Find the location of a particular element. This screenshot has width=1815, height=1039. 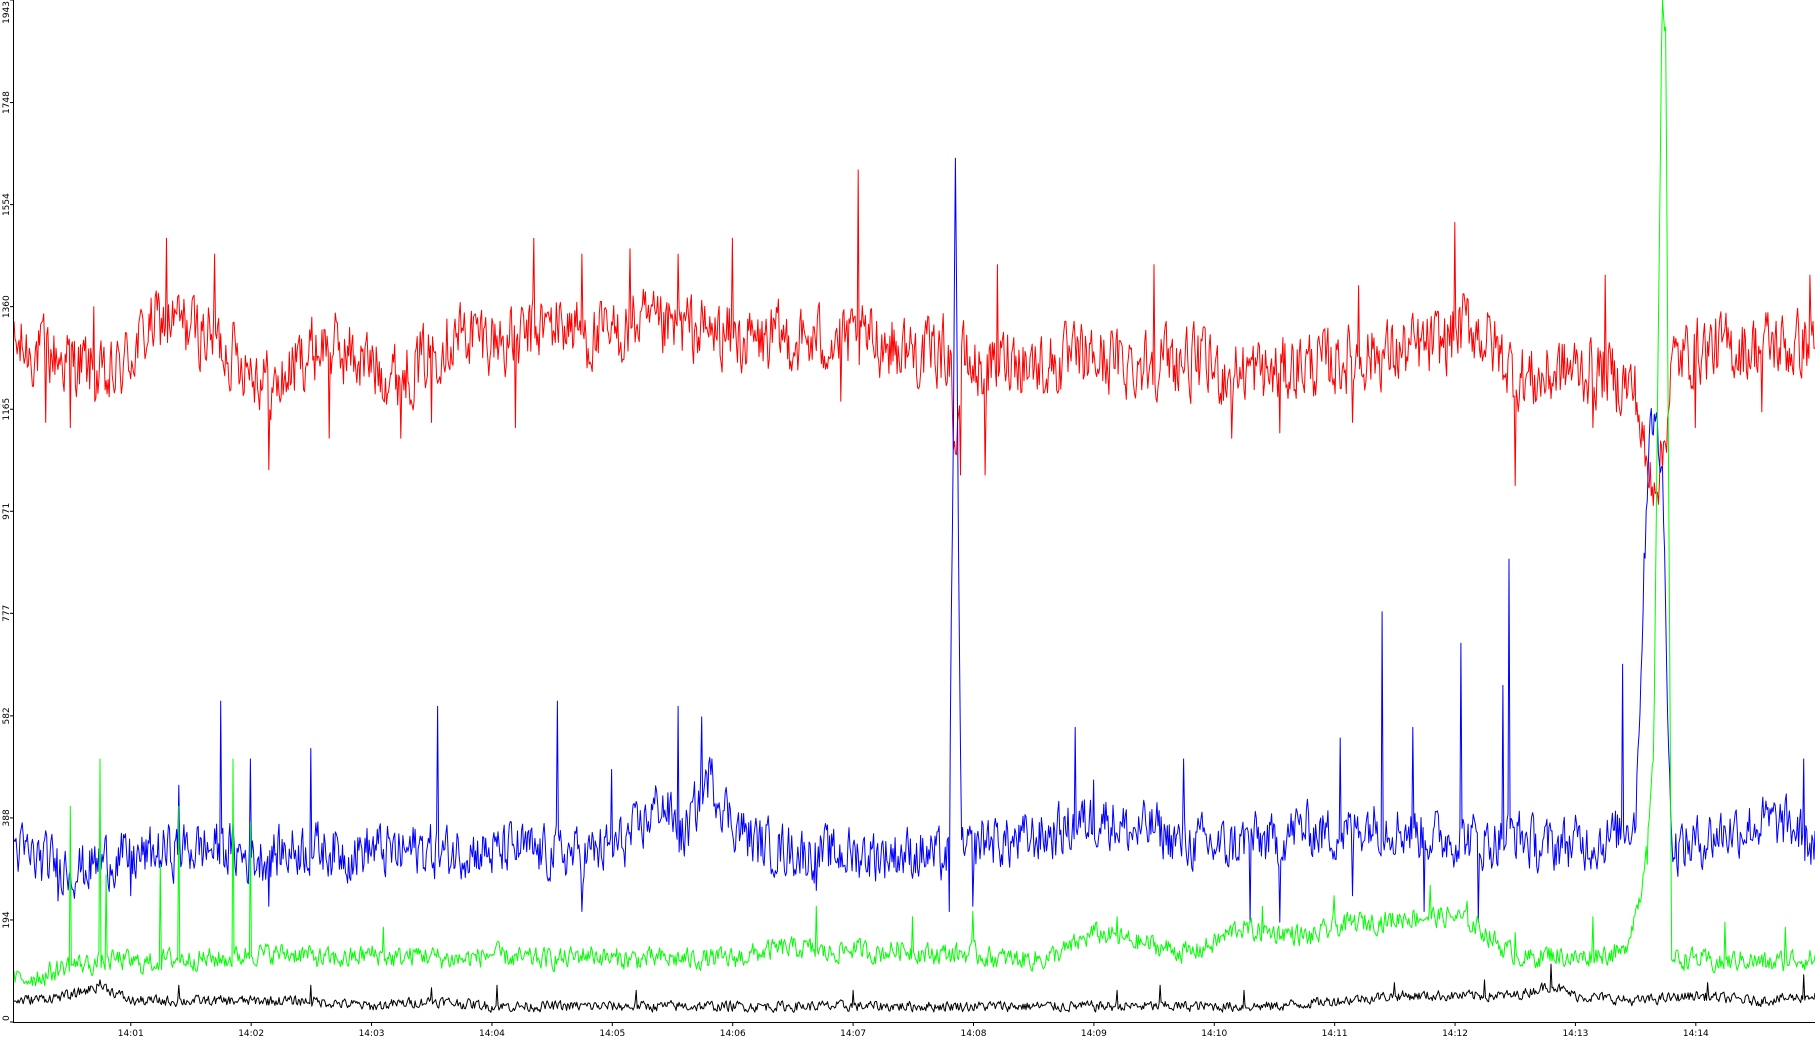

y-tick-label: 582 is located at coordinates (7, 715).